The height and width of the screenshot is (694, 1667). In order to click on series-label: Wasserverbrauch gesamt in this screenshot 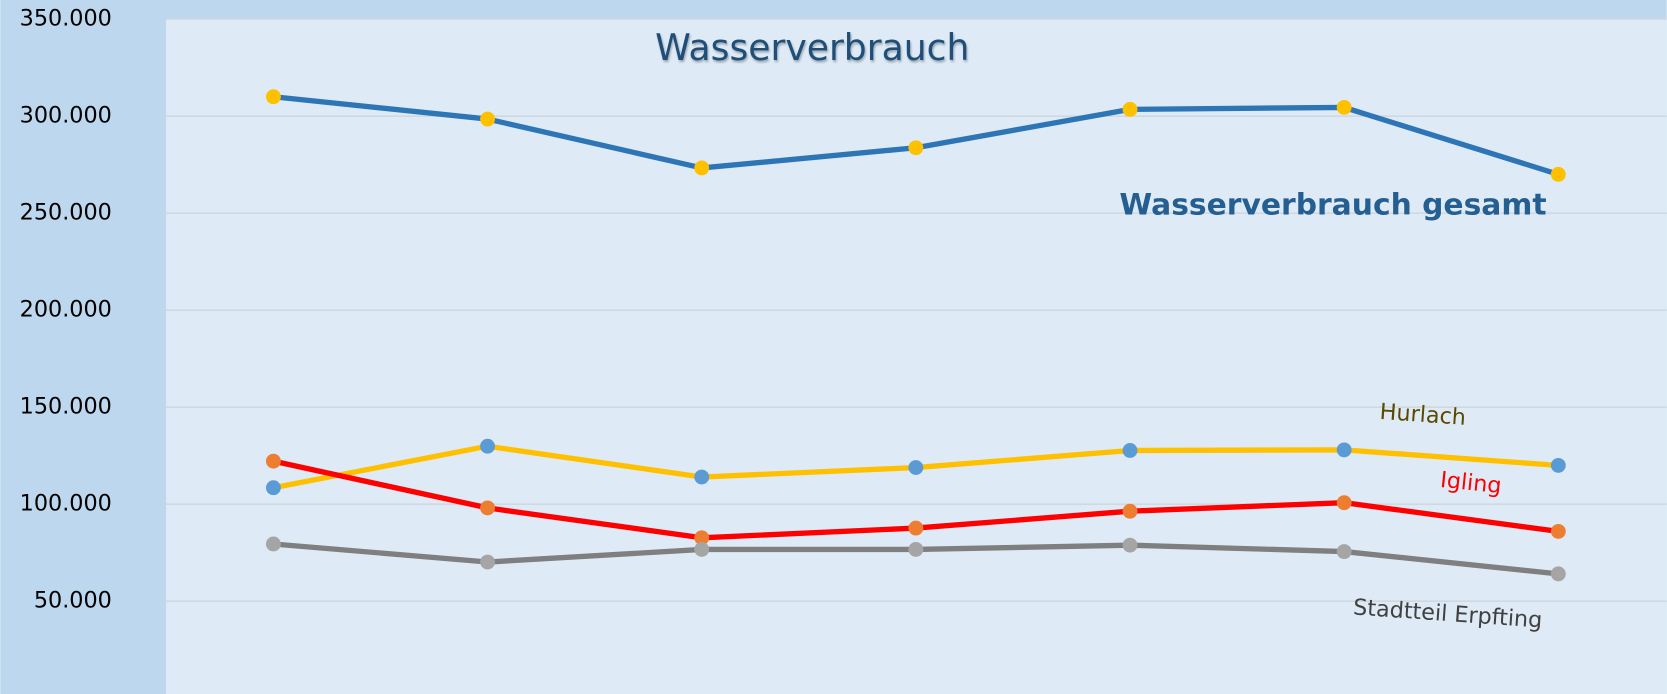, I will do `click(1332, 205)`.